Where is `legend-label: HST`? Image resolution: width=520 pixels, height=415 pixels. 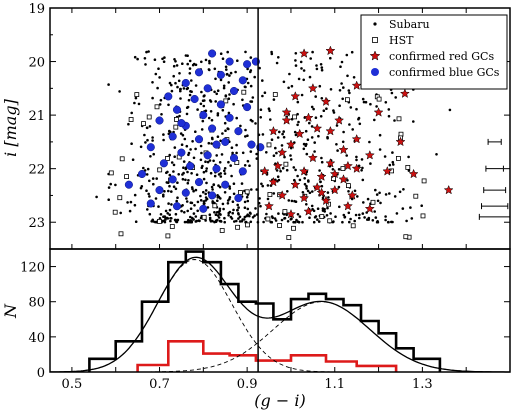 legend-label: HST is located at coordinates (401, 40).